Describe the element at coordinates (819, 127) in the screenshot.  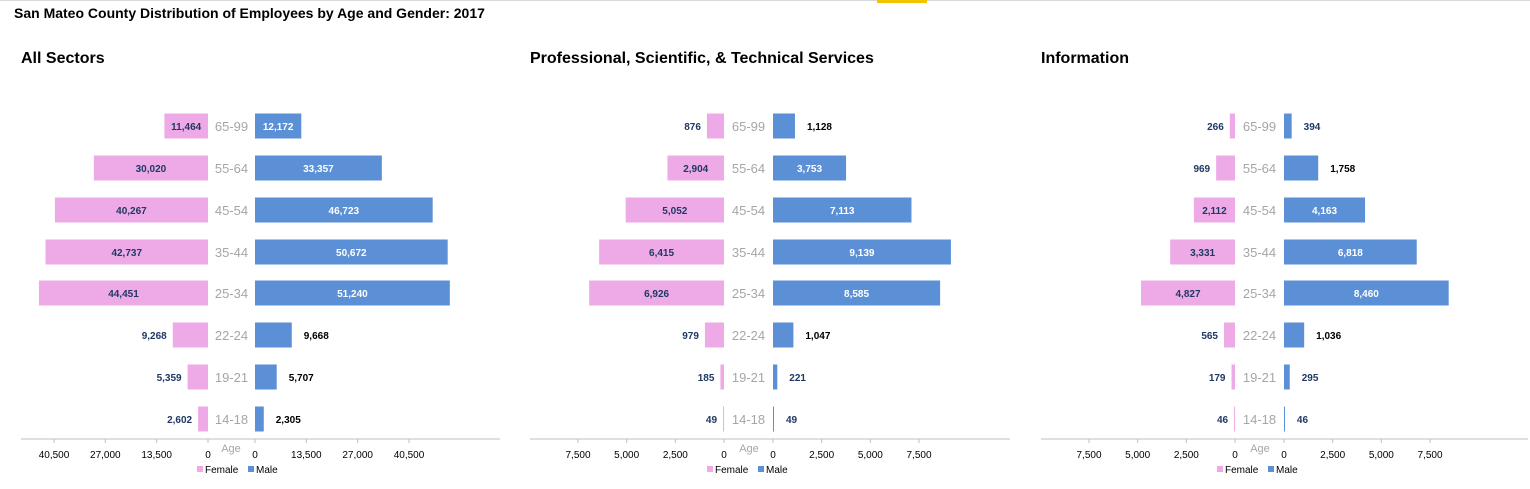
I see `male-data-label: 1,128` at that location.